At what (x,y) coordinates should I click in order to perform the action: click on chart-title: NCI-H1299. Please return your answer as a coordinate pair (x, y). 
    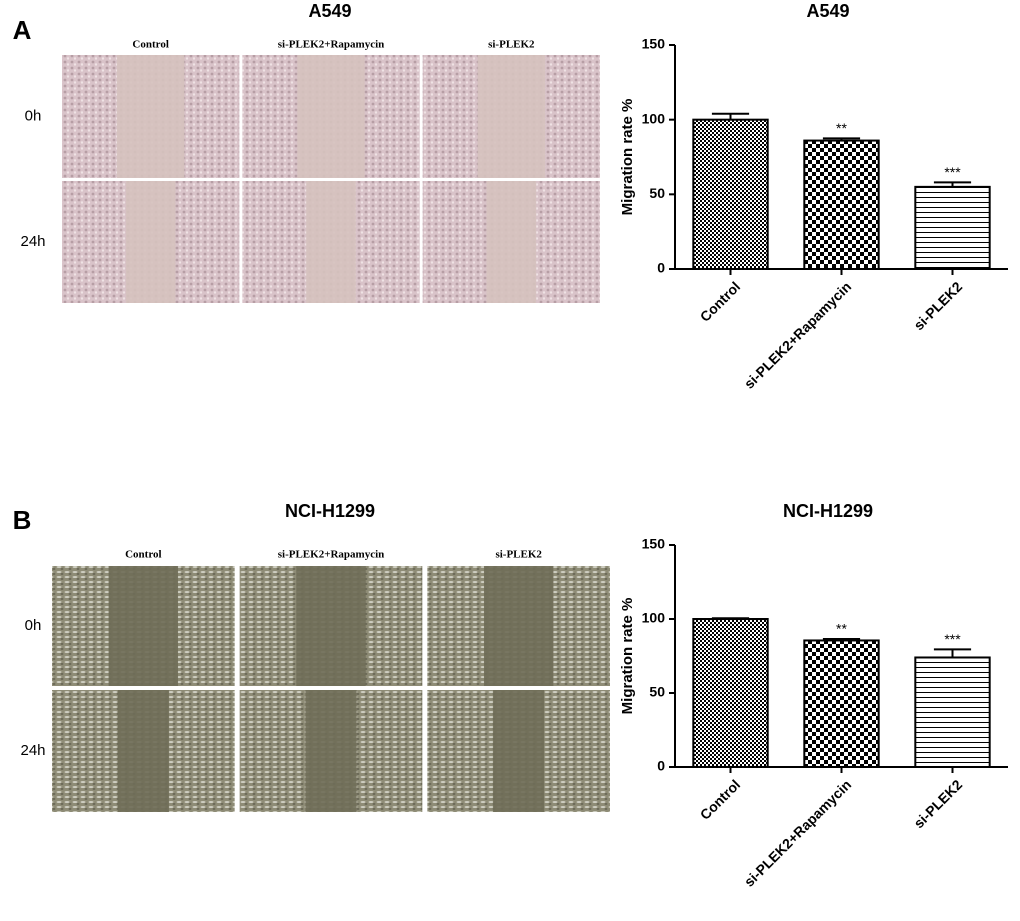
    Looking at the image, I should click on (828, 511).